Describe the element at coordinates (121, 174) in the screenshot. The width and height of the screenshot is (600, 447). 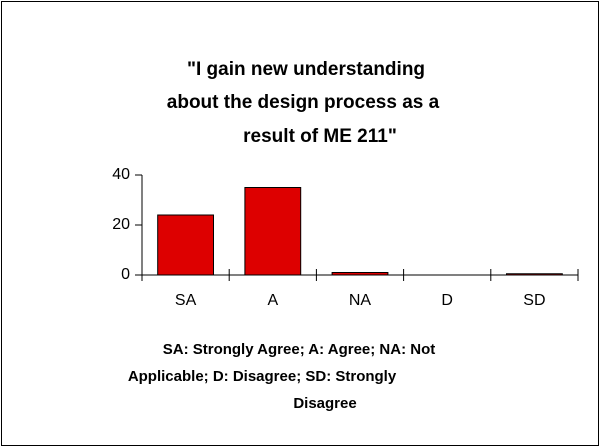
I see `y-tick-label: 40` at that location.